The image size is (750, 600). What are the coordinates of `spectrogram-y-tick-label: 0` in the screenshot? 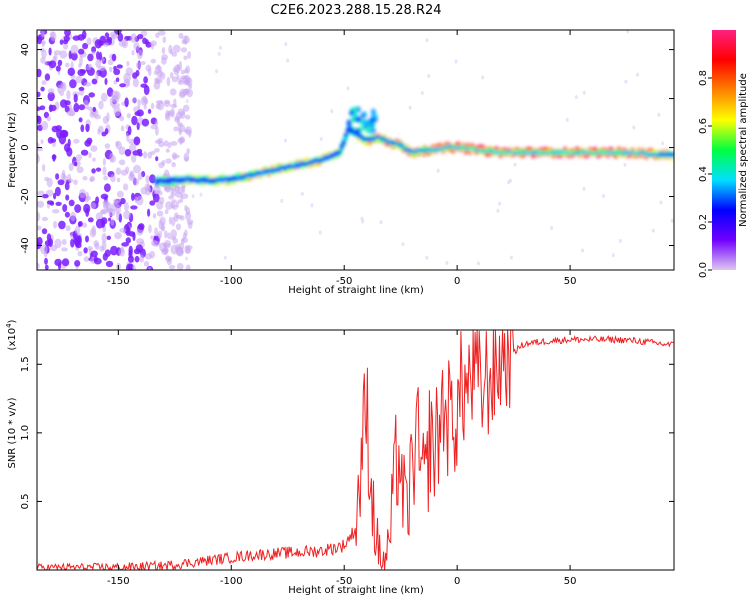 It's located at (25, 147).